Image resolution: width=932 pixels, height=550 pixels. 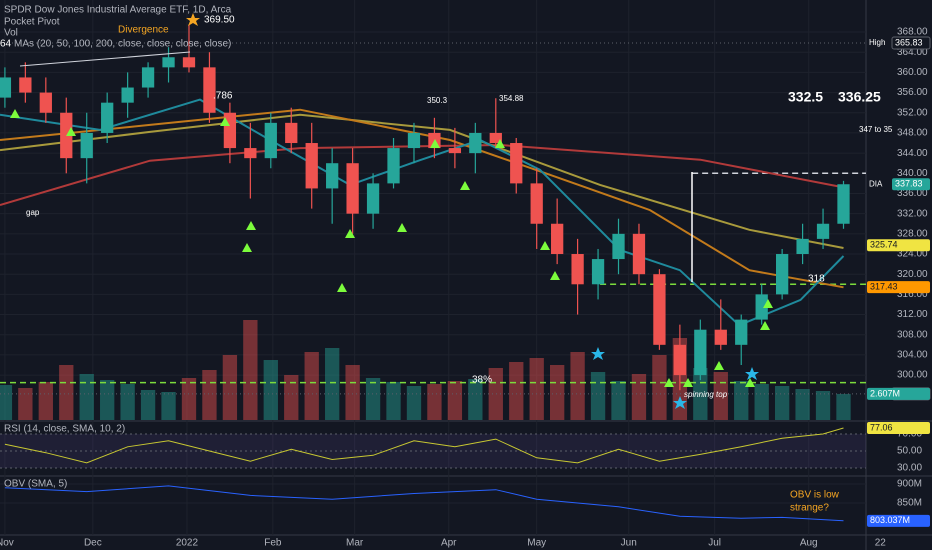 What do you see at coordinates (33, 212) in the screenshot?
I see `annotation: gap` at bounding box center [33, 212].